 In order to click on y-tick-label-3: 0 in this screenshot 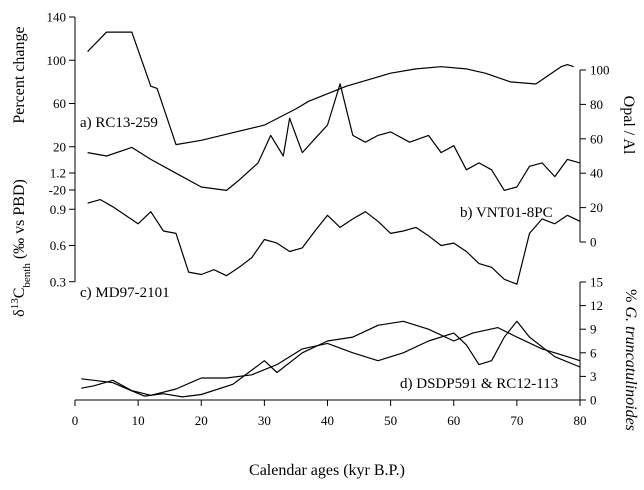, I will do `click(593, 400)`.